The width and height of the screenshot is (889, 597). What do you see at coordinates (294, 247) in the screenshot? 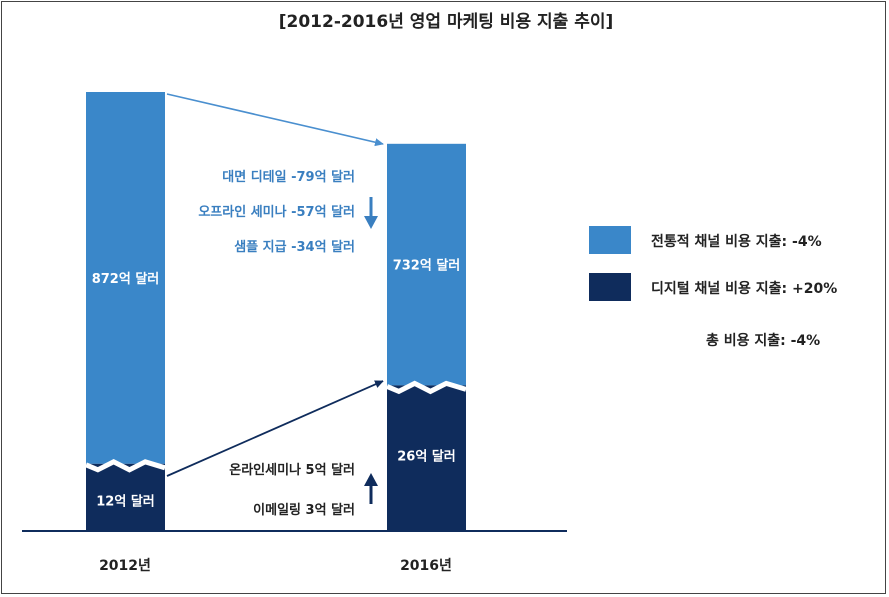
I see `traditional-change-label: 샘플 지급 -34억 달러` at bounding box center [294, 247].